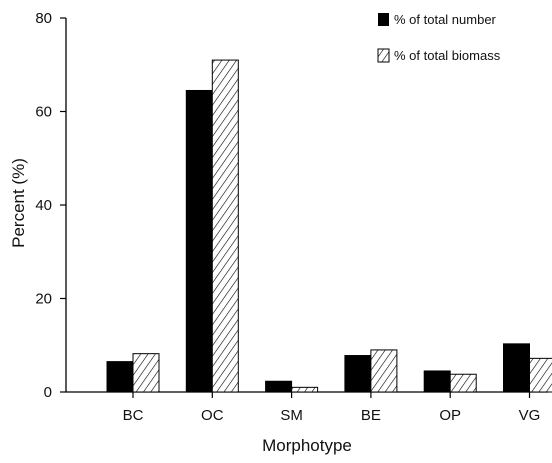 This screenshot has height=463, width=552. What do you see at coordinates (279, 386) in the screenshot?
I see `bar-total-number-sm` at bounding box center [279, 386].